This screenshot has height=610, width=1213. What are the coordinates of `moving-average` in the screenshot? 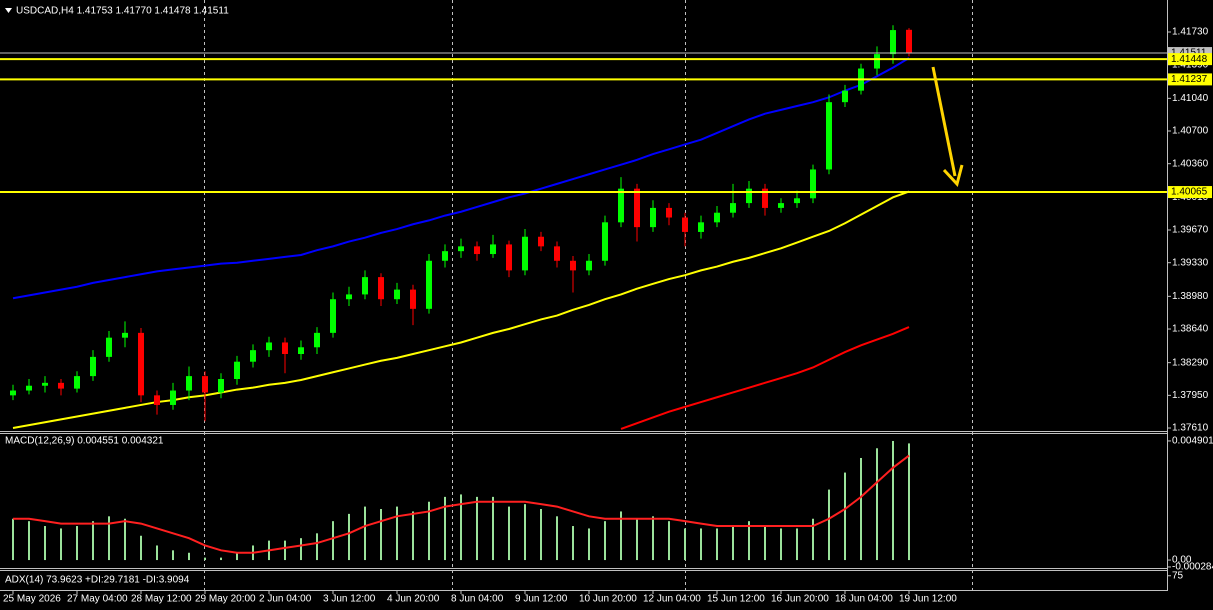 It's located at (765, 378).